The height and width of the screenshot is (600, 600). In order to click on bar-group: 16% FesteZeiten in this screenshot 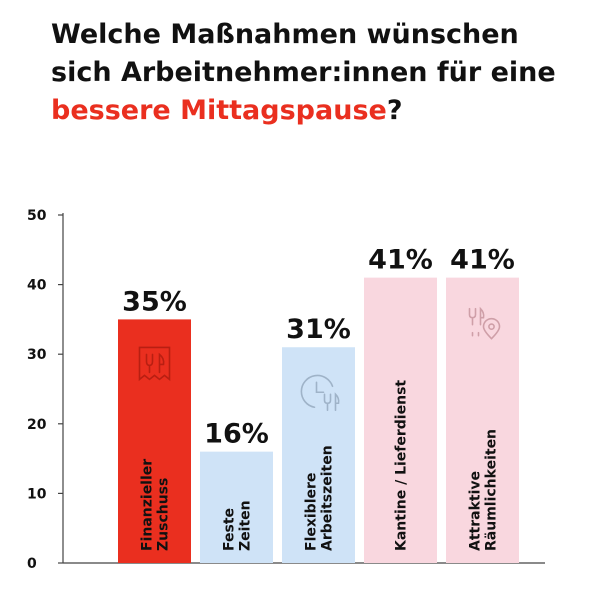, I will do `click(236, 491)`.